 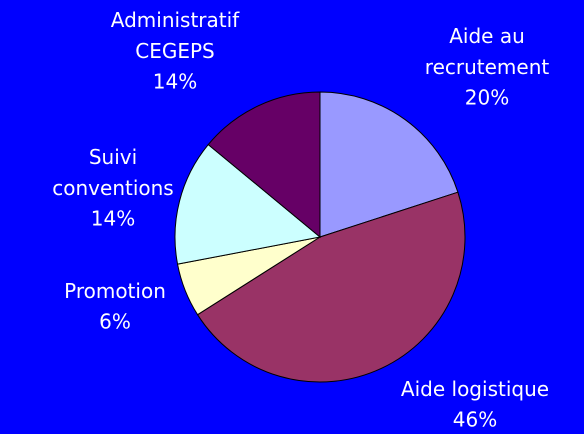 What do you see at coordinates (487, 67) in the screenshot?
I see `slice-label-line: recrutement` at bounding box center [487, 67].